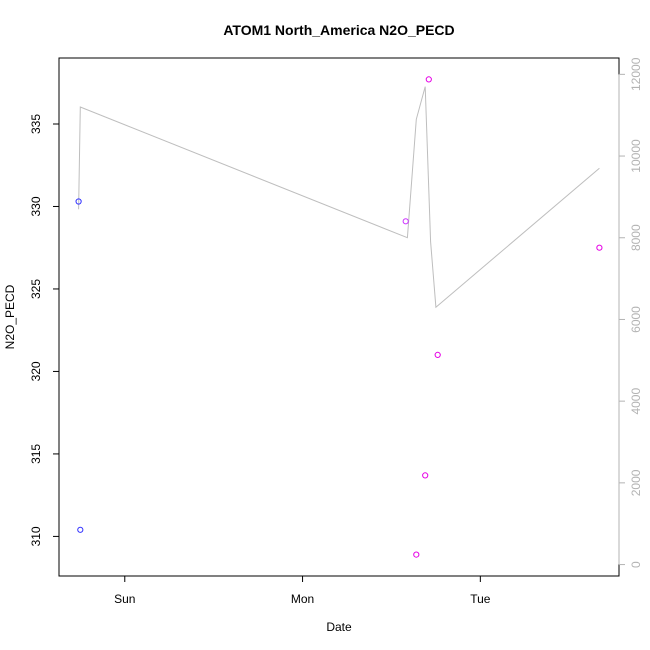 The image size is (650, 650). Describe the element at coordinates (636, 237) in the screenshot. I see `right-y-tick-label: 8000` at that location.